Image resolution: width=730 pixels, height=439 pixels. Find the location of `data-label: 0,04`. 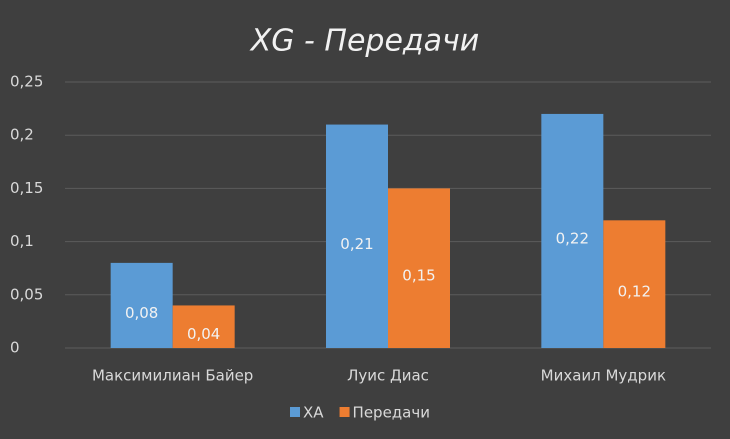

data-label: 0,04 is located at coordinates (203, 334).